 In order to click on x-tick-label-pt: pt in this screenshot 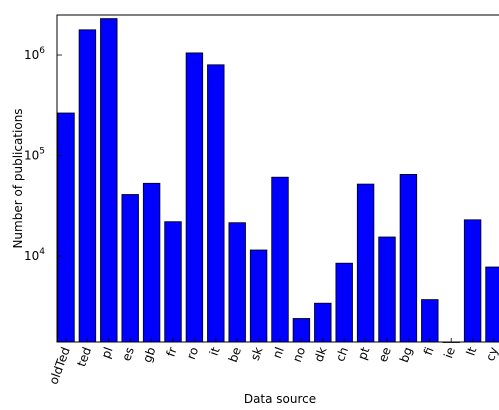, I will do `click(363, 353)`.